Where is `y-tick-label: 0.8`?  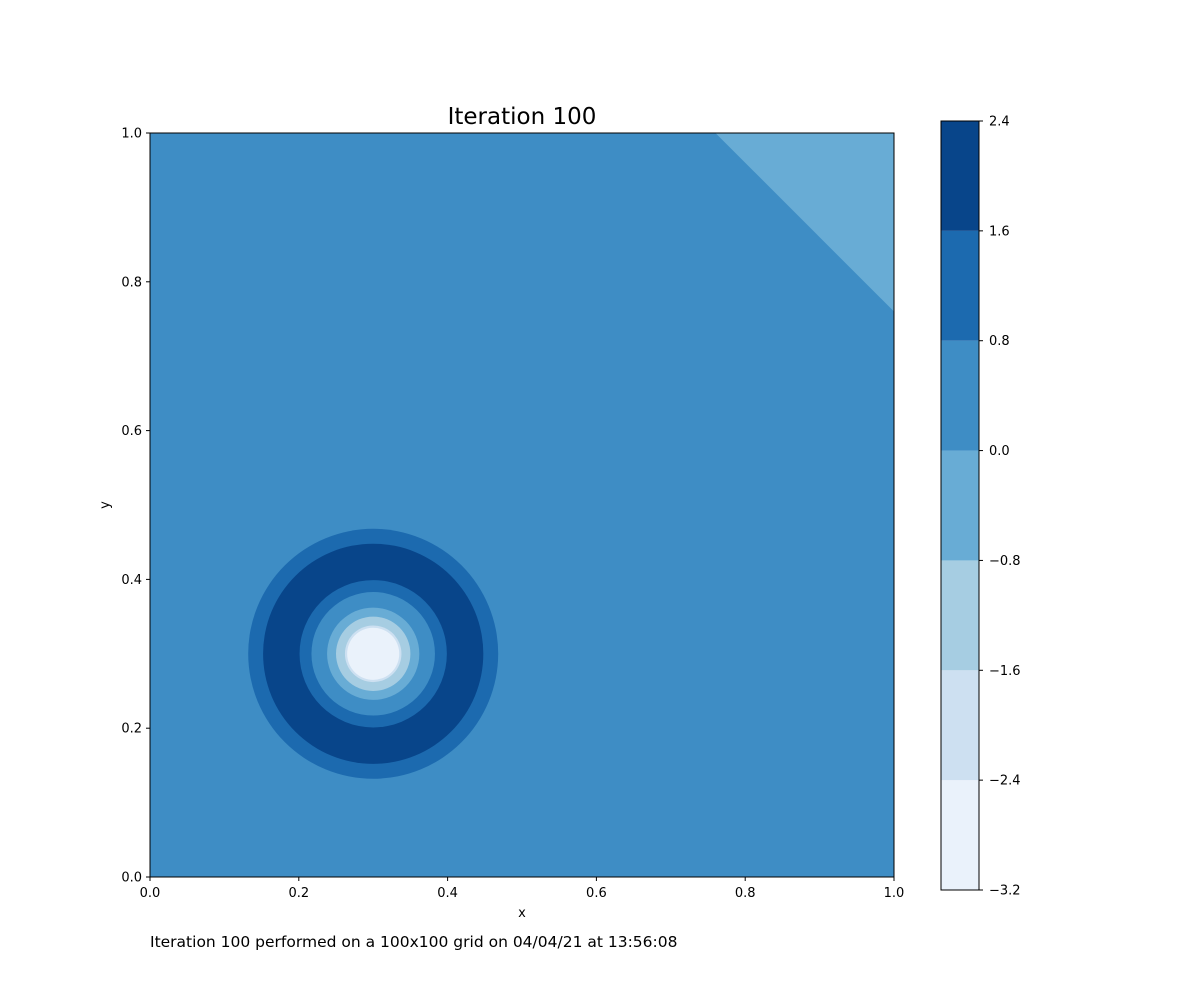 y-tick-label: 0.8 is located at coordinates (131, 282).